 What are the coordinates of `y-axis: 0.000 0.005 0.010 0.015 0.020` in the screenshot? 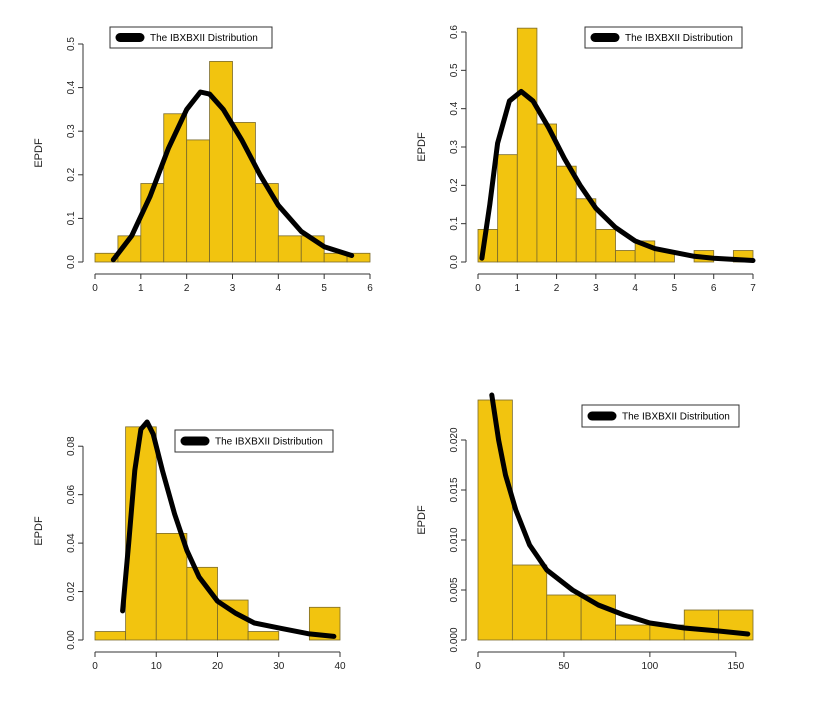 It's located at (458, 540).